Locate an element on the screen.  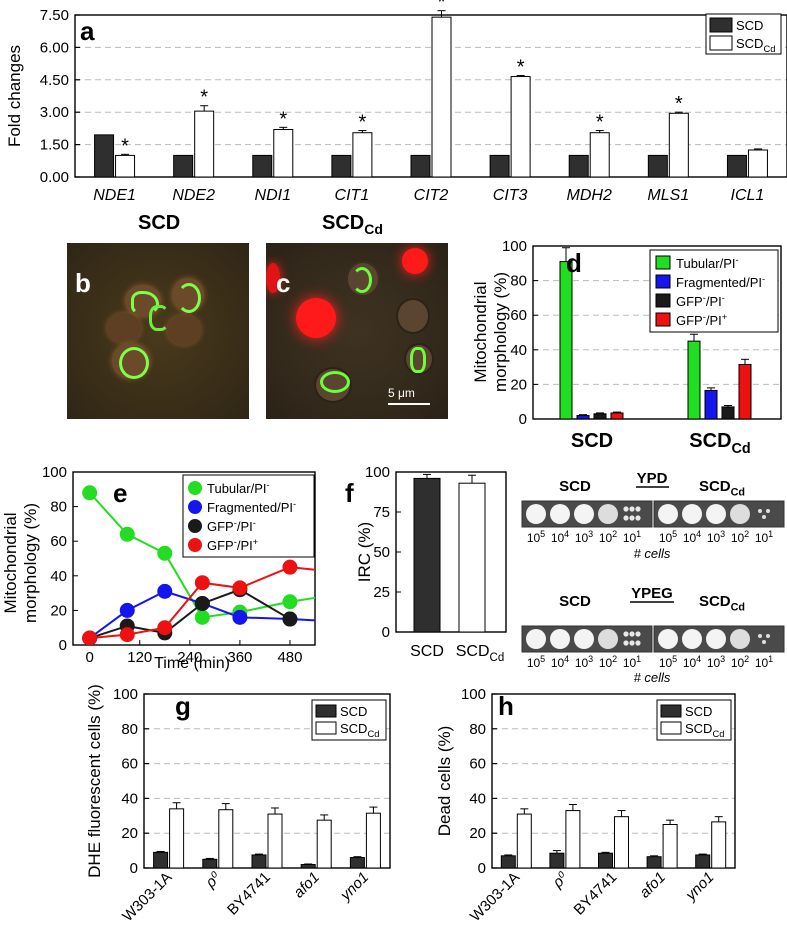
label-part: SCD is located at coordinates (473, 651).